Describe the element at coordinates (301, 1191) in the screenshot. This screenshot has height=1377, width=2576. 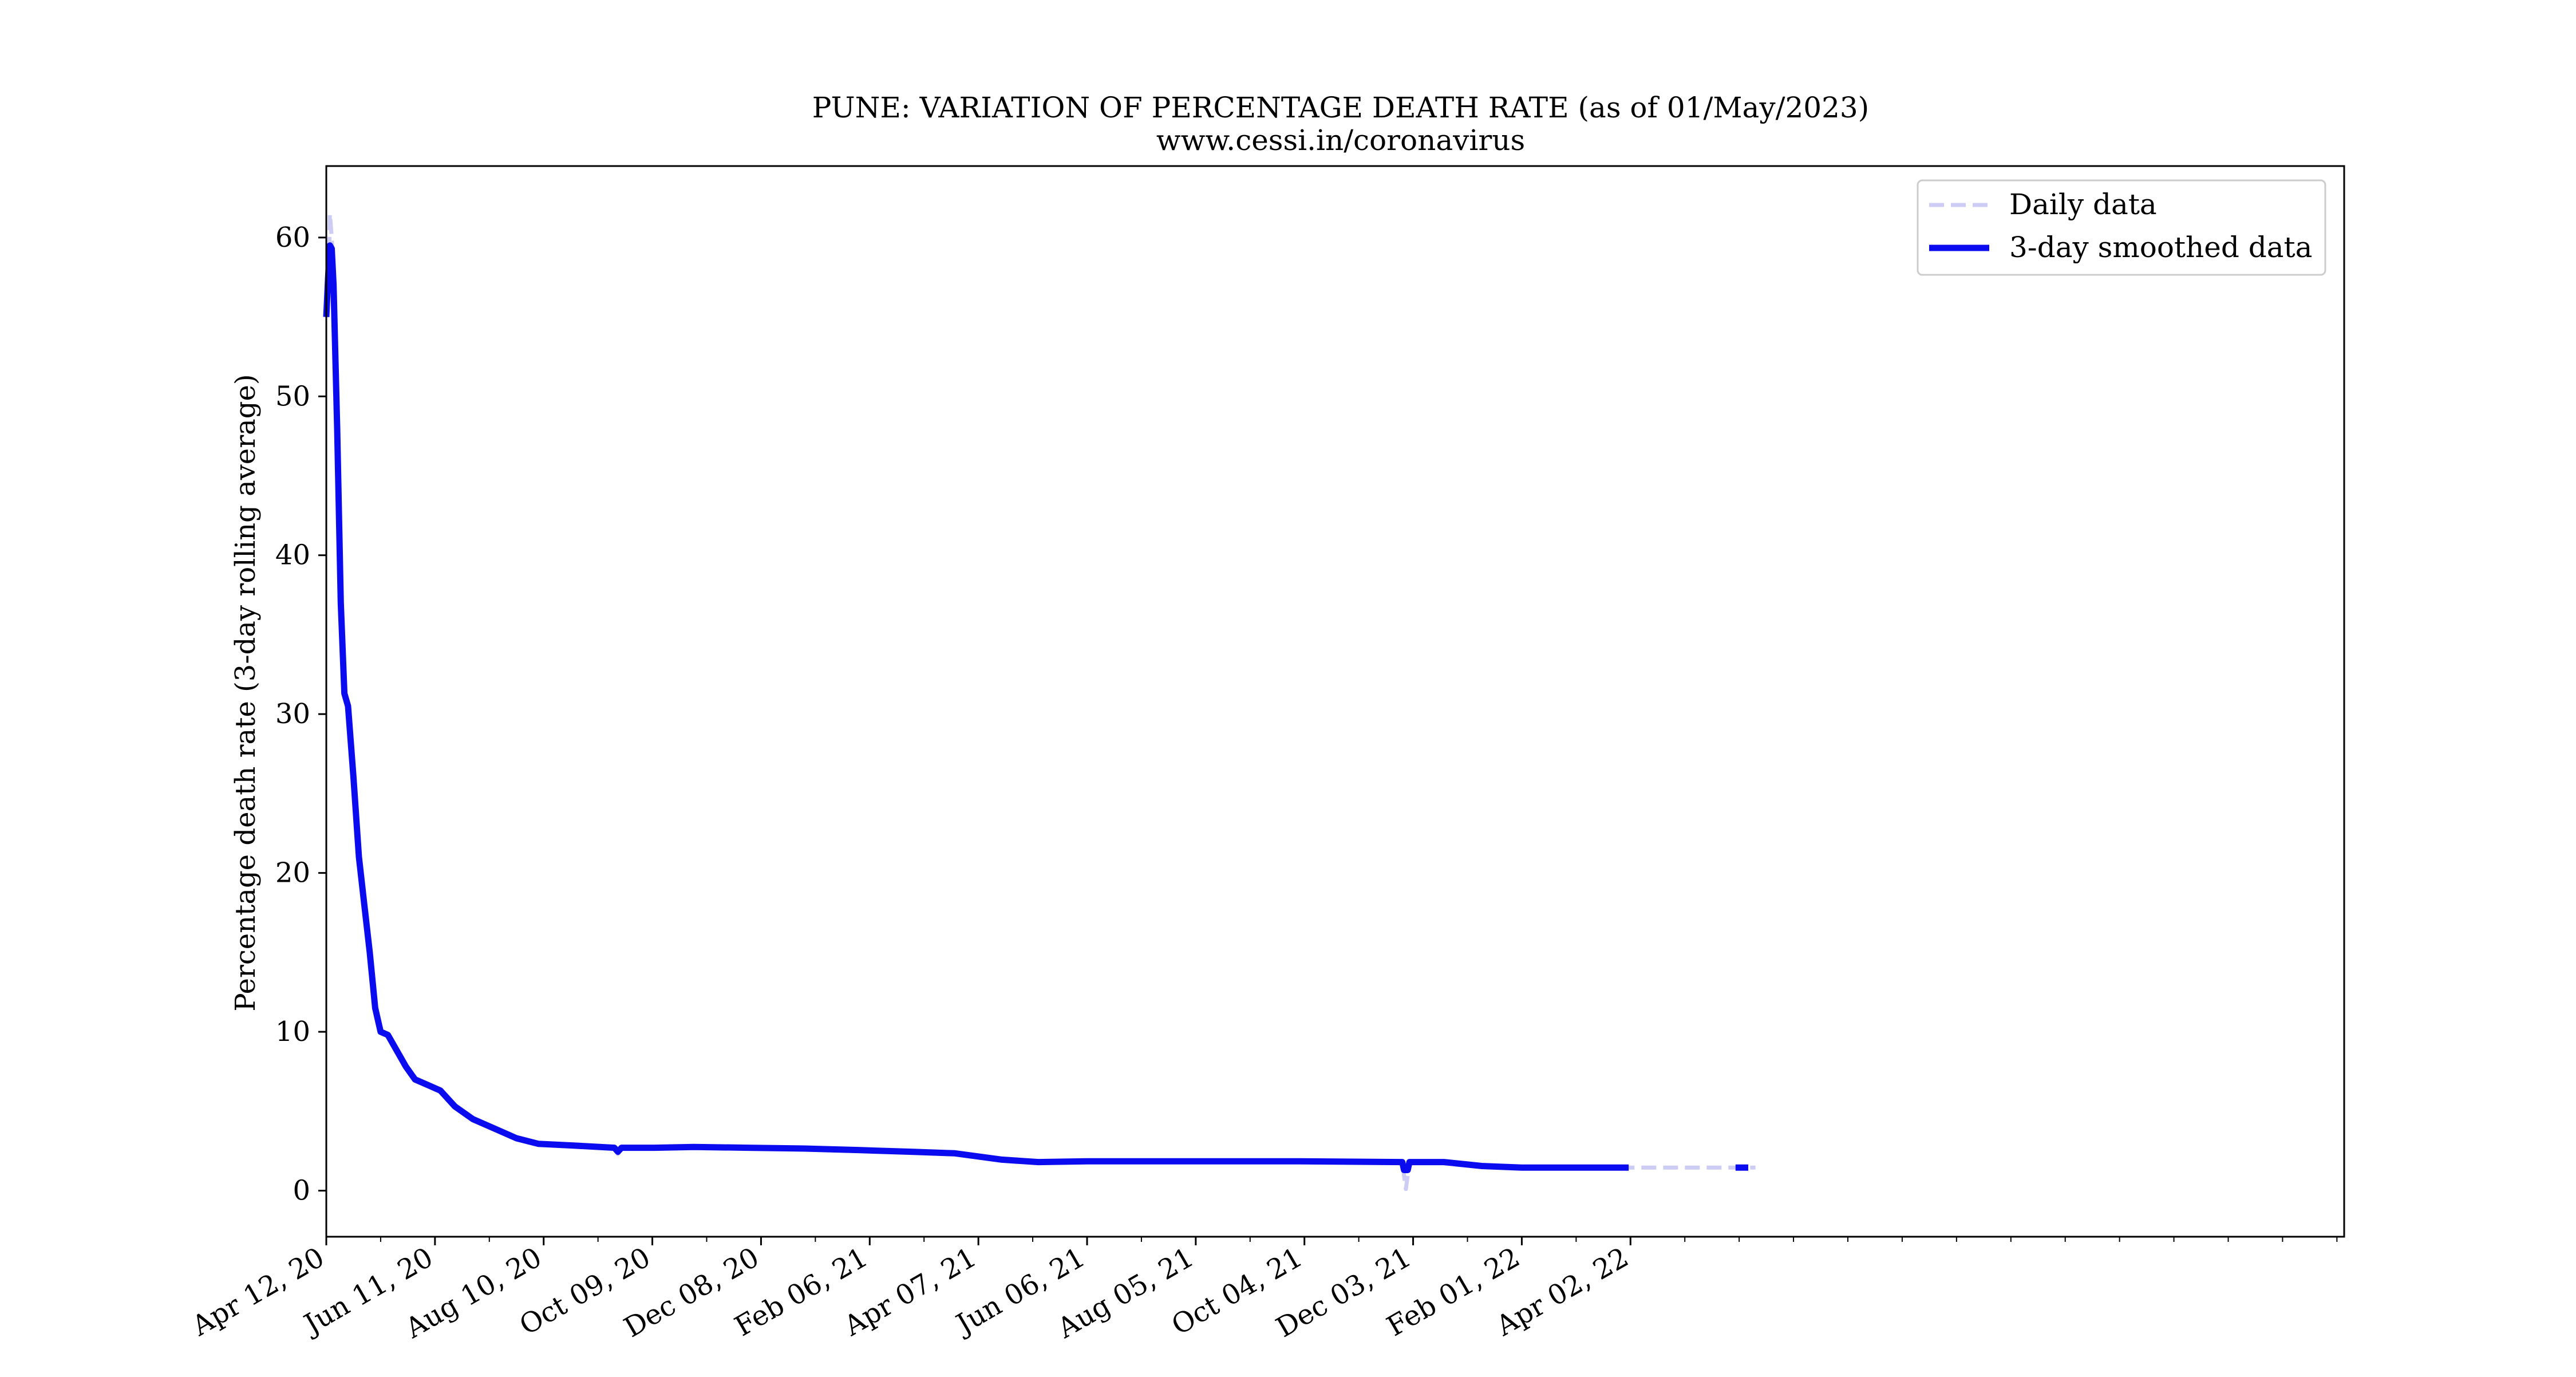
I see `y-tick-label: 0` at that location.